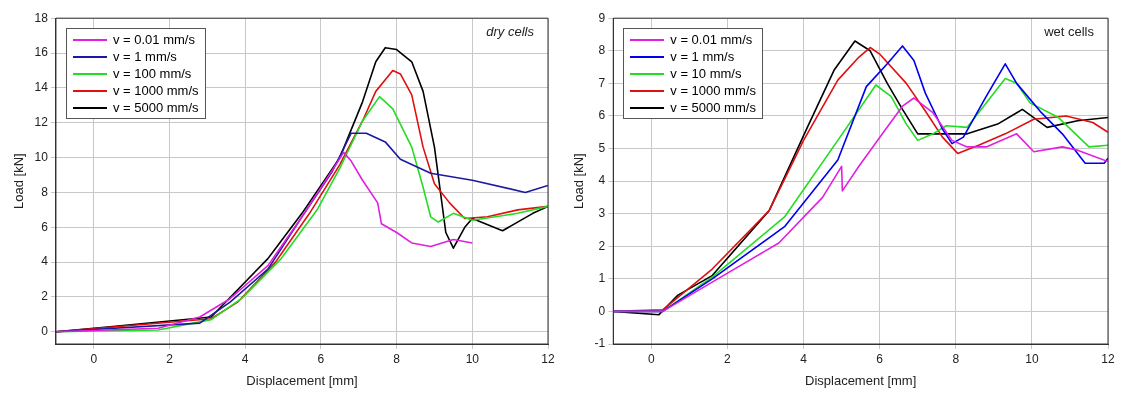 Image resolution: width=1126 pixels, height=402 pixels. Describe the element at coordinates (41, 122) in the screenshot. I see `y-tick-label: 12` at that location.